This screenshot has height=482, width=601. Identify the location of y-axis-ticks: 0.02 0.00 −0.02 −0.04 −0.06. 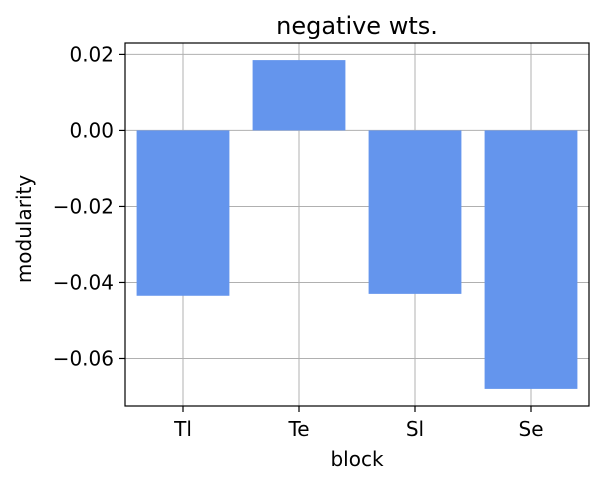
(89, 206).